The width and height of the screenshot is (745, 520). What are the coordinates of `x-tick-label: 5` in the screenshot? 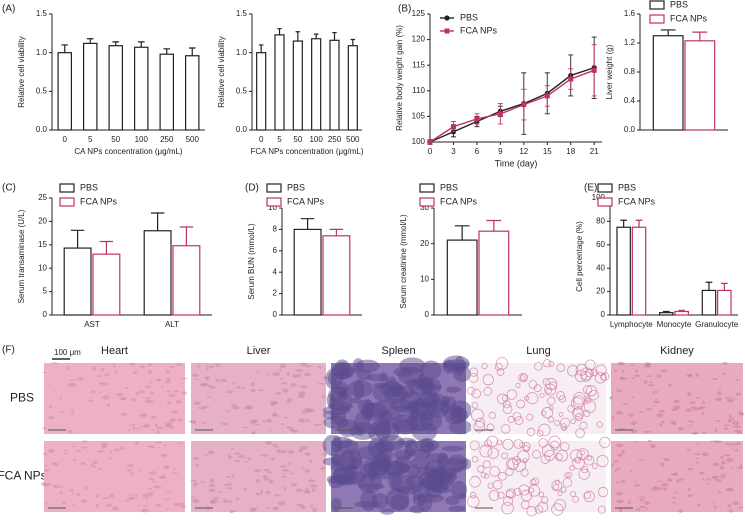 It's located at (90, 139).